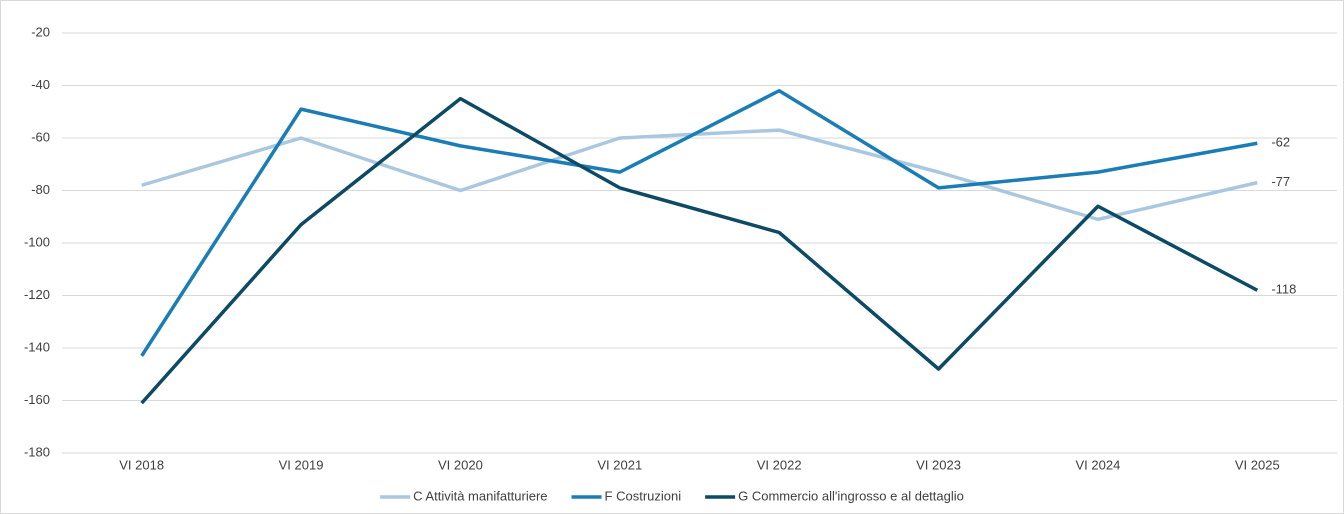 The height and width of the screenshot is (514, 1344). What do you see at coordinates (480, 495) in the screenshot?
I see `legend-label: C Attività manifatturiere` at bounding box center [480, 495].